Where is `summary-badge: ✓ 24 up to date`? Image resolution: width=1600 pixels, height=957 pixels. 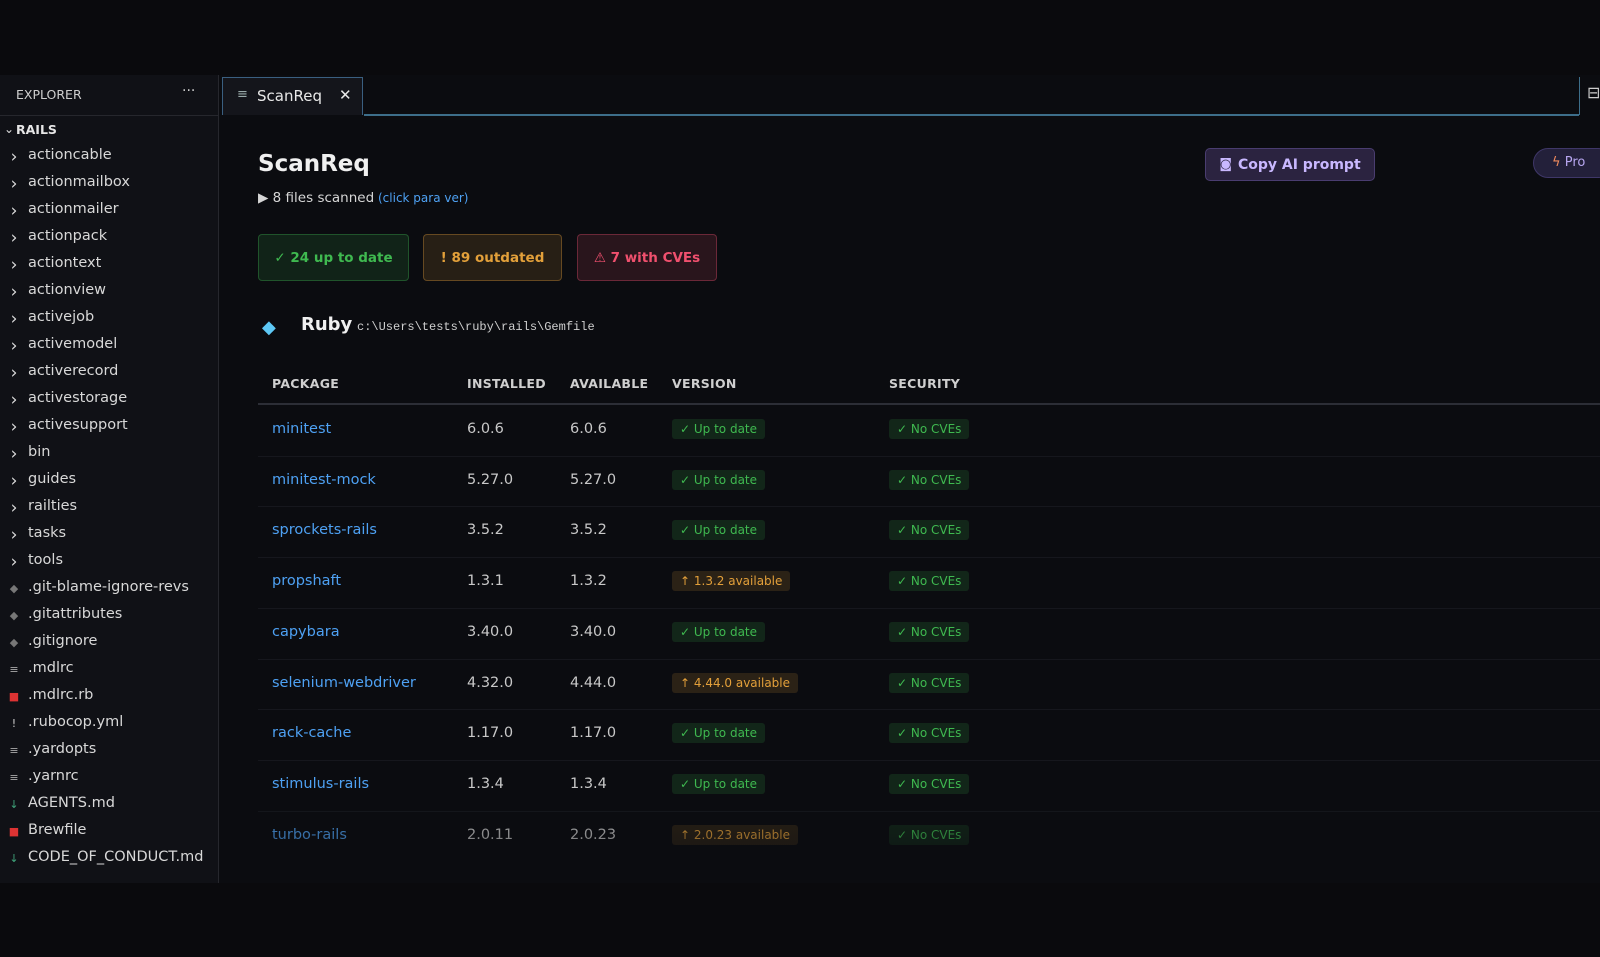
summary-badge: ✓ 24 up to date is located at coordinates (333, 257).